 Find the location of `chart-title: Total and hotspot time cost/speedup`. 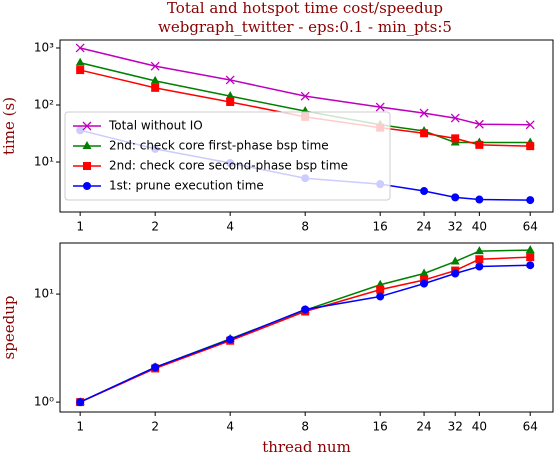

chart-title: Total and hotspot time cost/speedup is located at coordinates (305, 8).